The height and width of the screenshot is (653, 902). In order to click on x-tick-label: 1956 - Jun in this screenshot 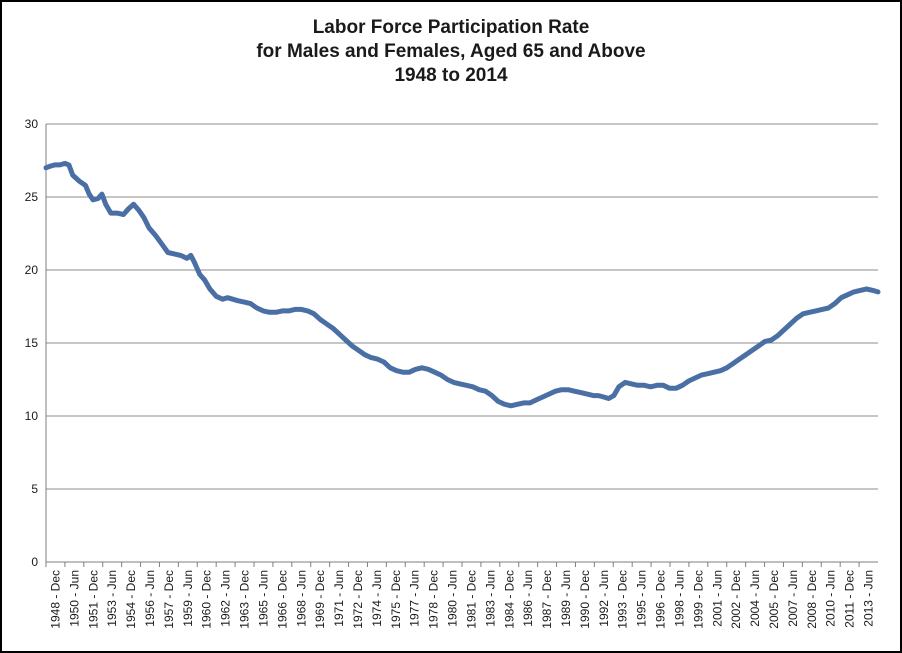, I will do `click(150, 598)`.